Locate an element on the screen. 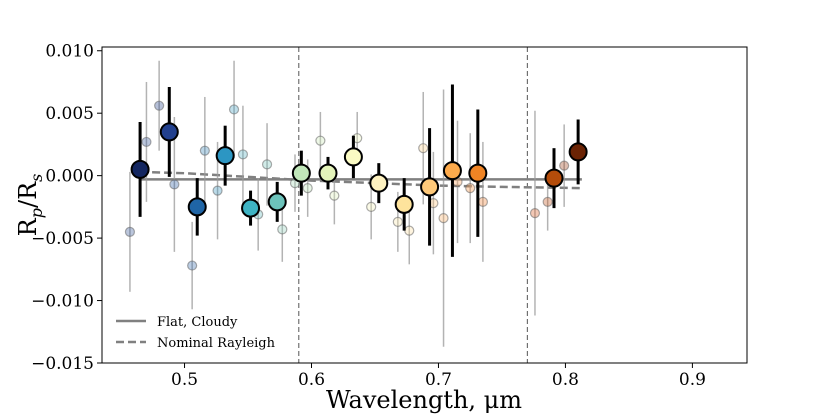 This screenshot has height=415, width=830. x-tick-label: 0.9 is located at coordinates (692, 380).